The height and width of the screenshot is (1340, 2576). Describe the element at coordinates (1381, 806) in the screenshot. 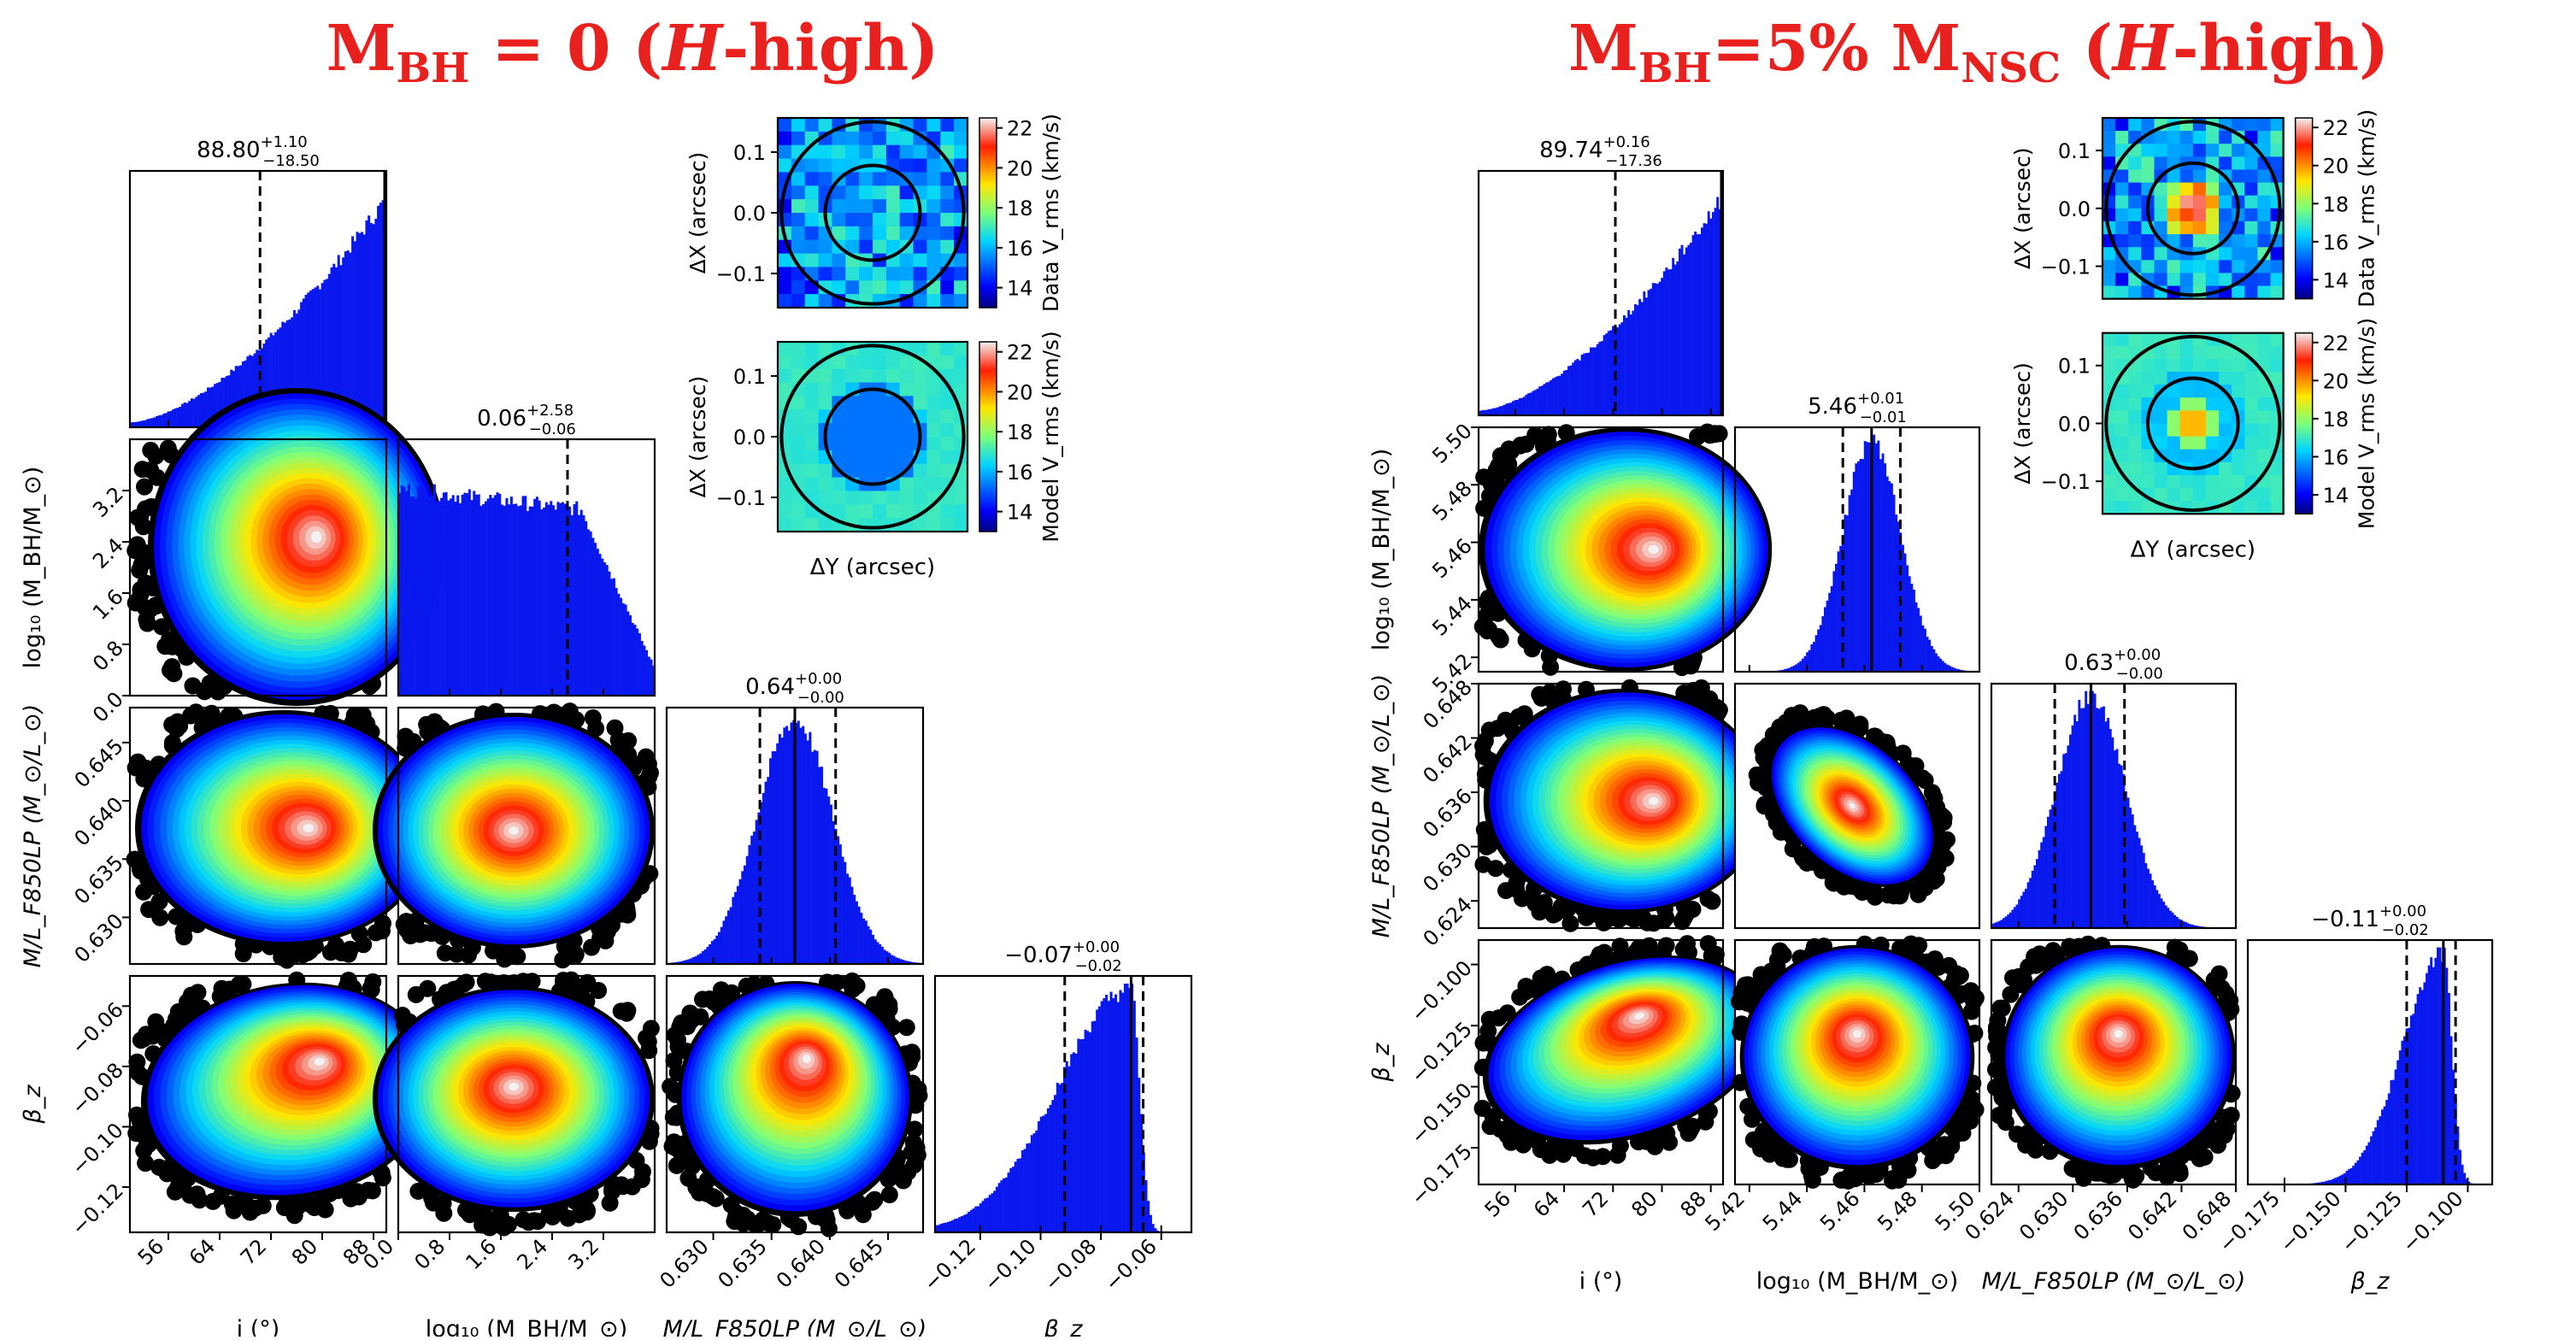

I see `y-axis-label-ml: M/L_F850LP (M_⊙/L_⊙)` at that location.